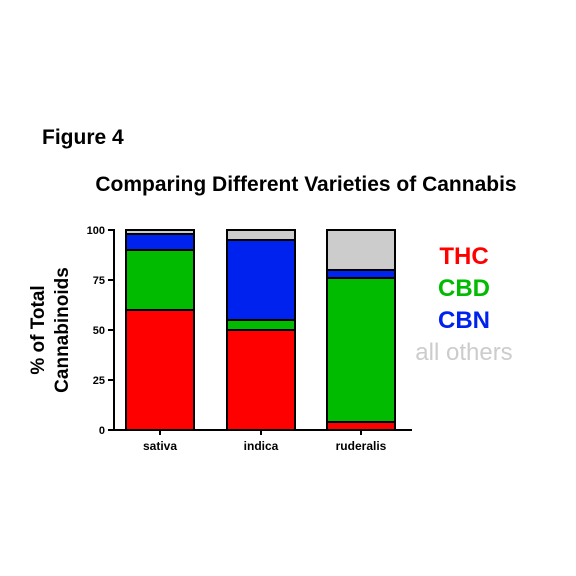 This screenshot has width=576, height=576. What do you see at coordinates (261, 446) in the screenshot?
I see `x-tick-label-indica: indica` at bounding box center [261, 446].